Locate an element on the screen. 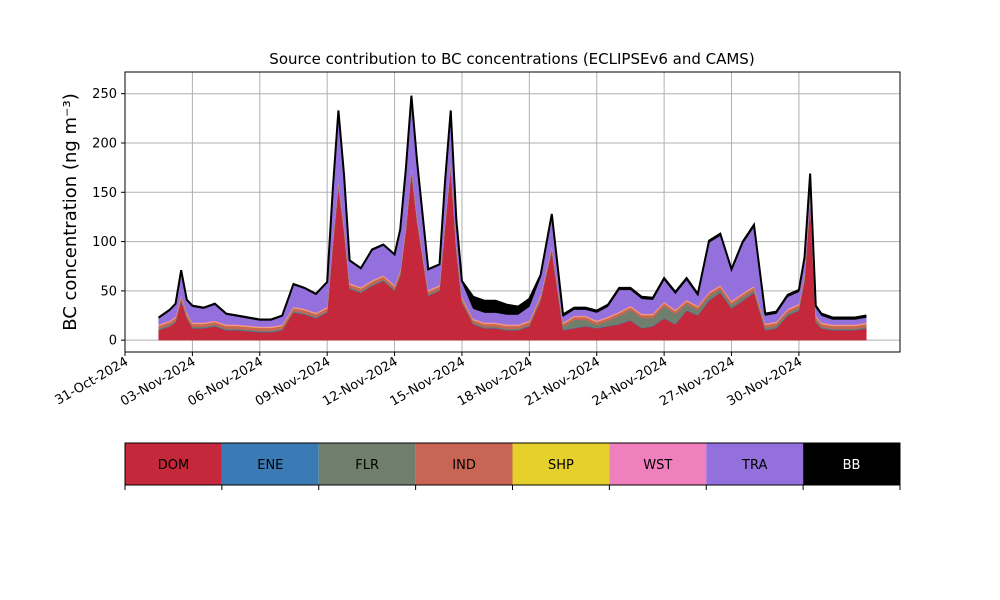 This screenshot has width=1000, height=600. x-tick-label: 06-Nov-2024 is located at coordinates (226, 381).